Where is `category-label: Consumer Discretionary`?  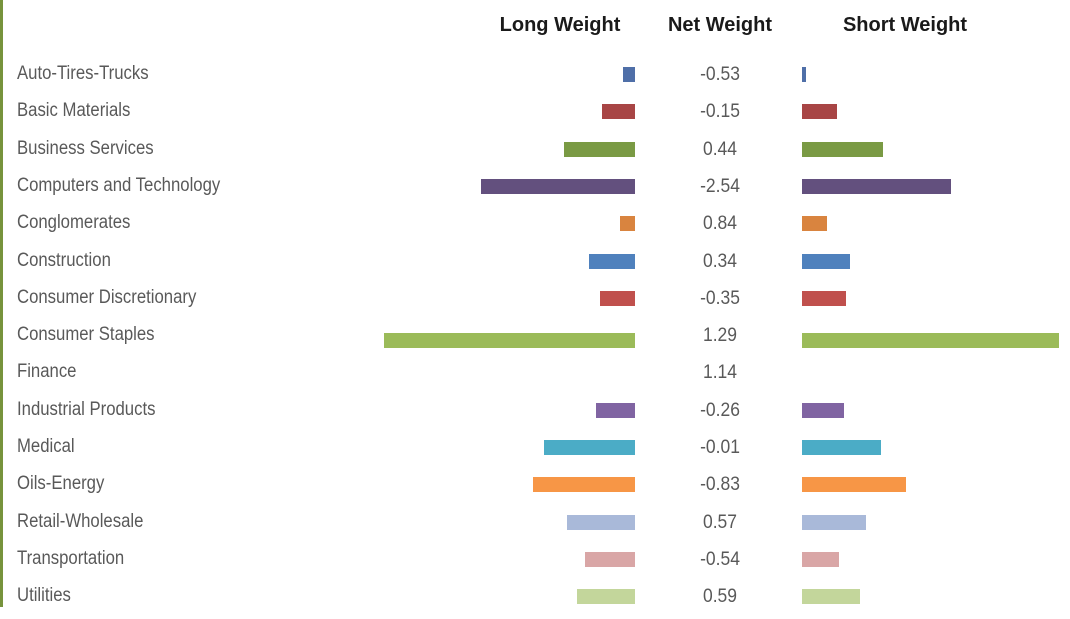 category-label: Consumer Discretionary is located at coordinates (107, 297).